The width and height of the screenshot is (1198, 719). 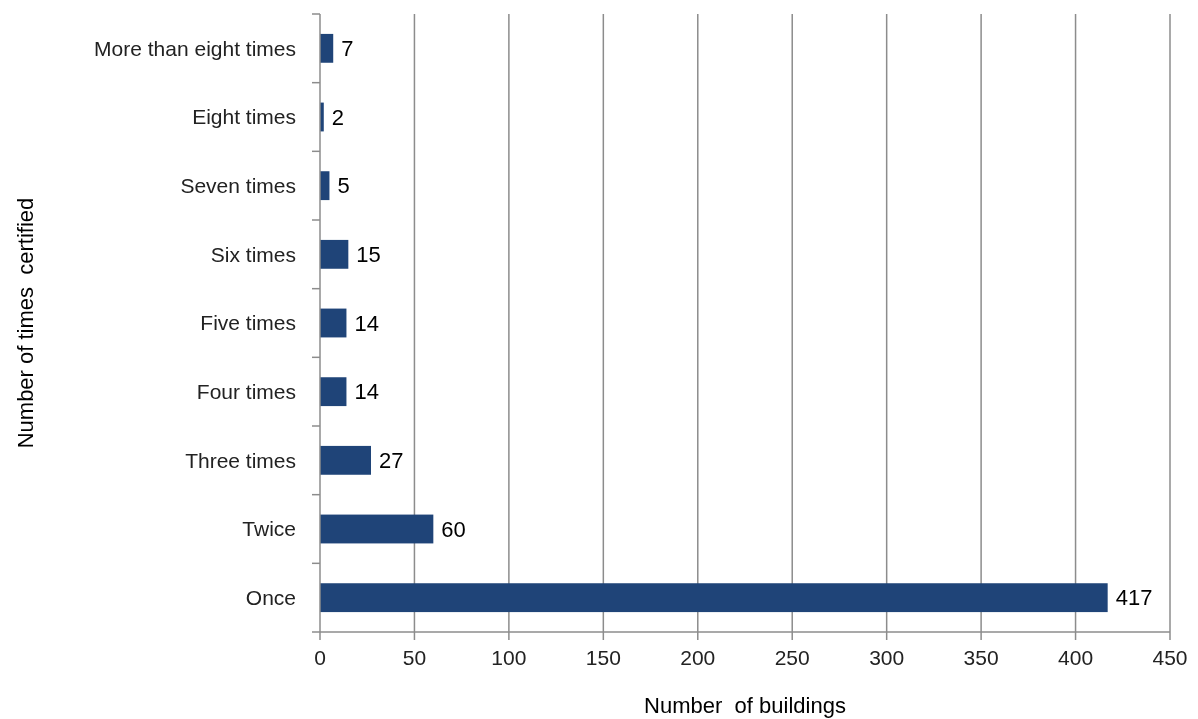 I want to click on data-label: 417, so click(x=1134, y=598).